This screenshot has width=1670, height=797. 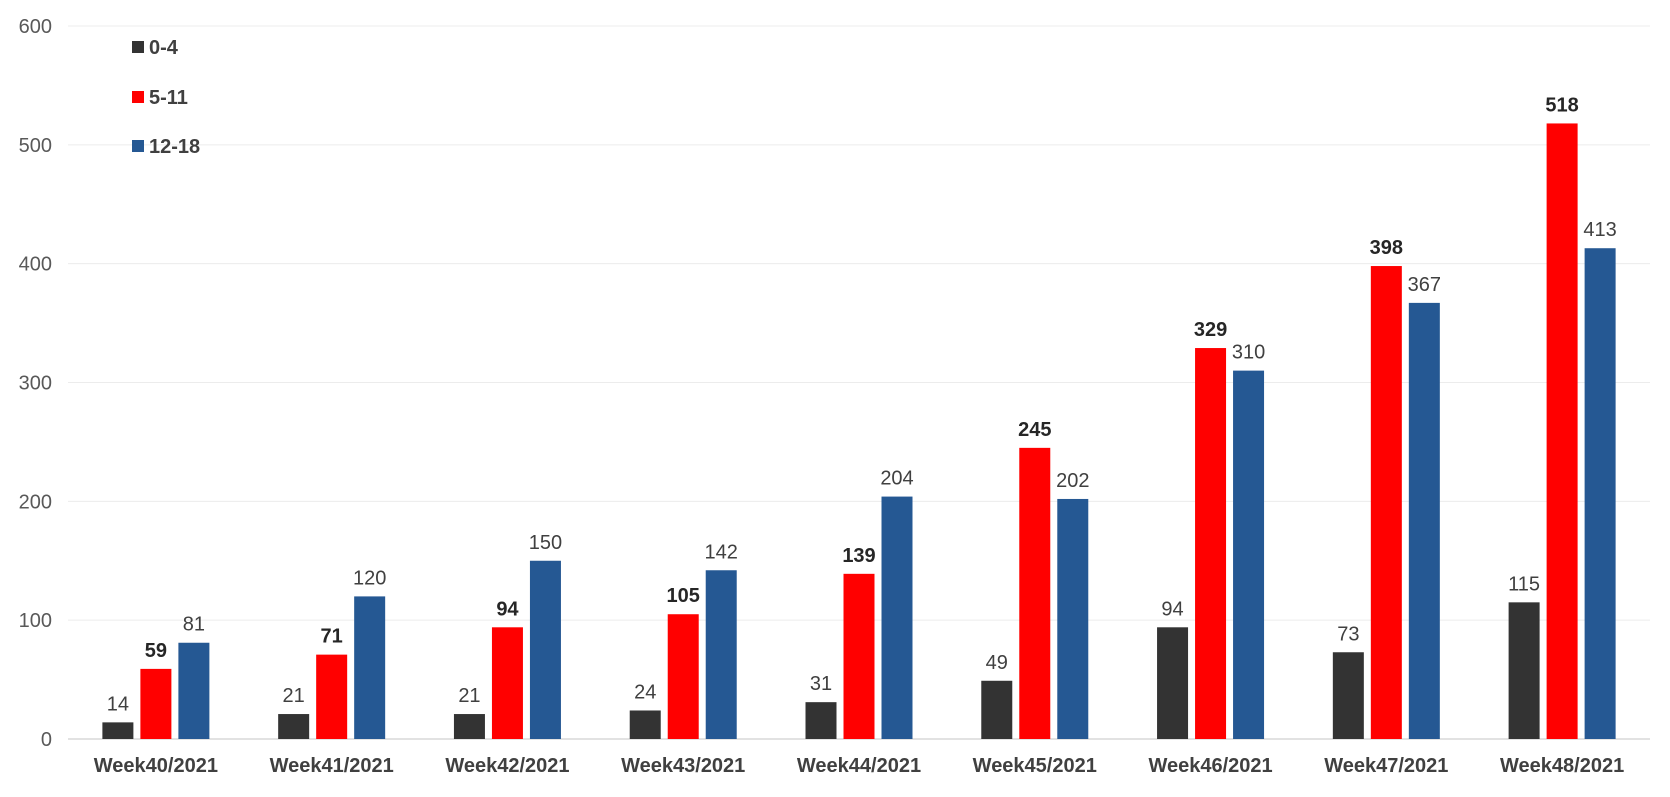 I want to click on bar-0-4-Week43/2021, so click(x=645, y=724).